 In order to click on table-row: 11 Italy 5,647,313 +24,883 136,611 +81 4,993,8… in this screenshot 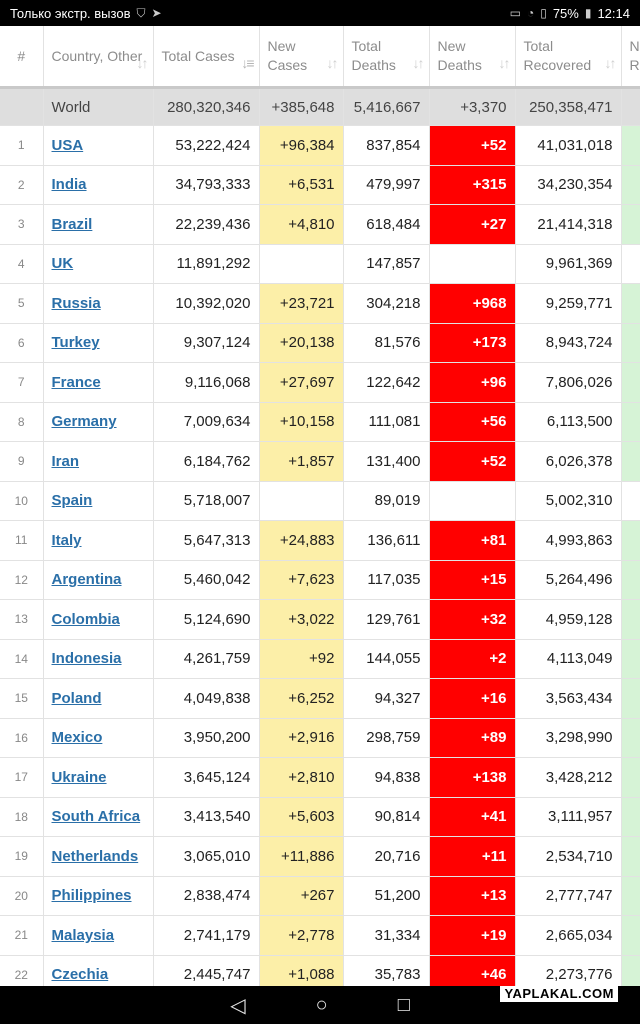, I will do `click(320, 540)`.